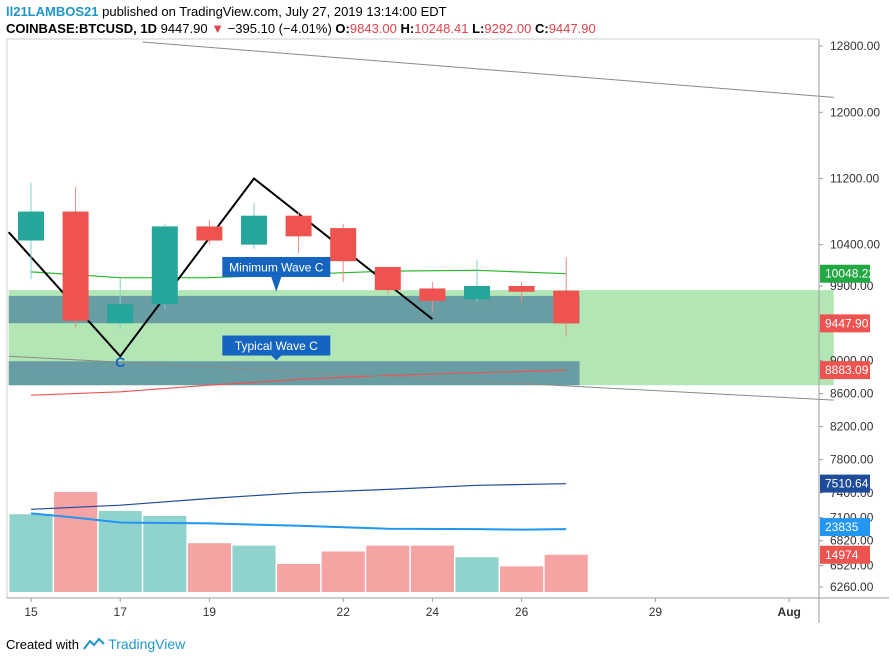 The image size is (895, 662). Describe the element at coordinates (344, 612) in the screenshot. I see `time-tick-3: 22` at that location.